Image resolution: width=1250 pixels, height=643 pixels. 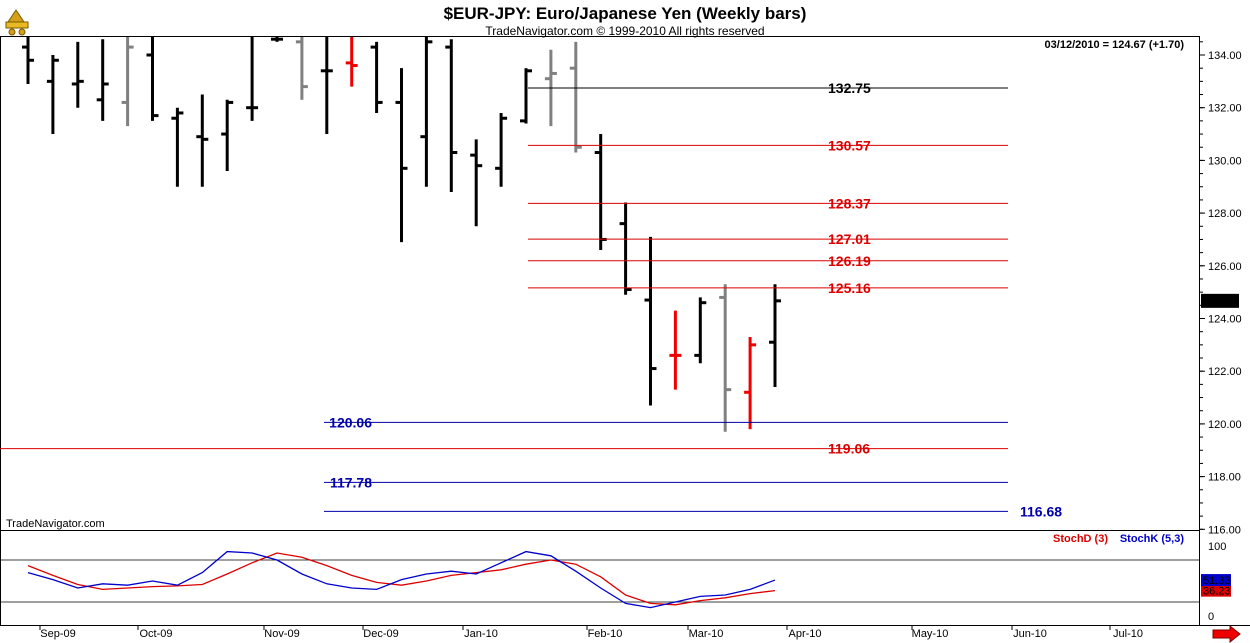 What do you see at coordinates (155, 634) in the screenshot?
I see `time-tick-label: Oct-09` at bounding box center [155, 634].